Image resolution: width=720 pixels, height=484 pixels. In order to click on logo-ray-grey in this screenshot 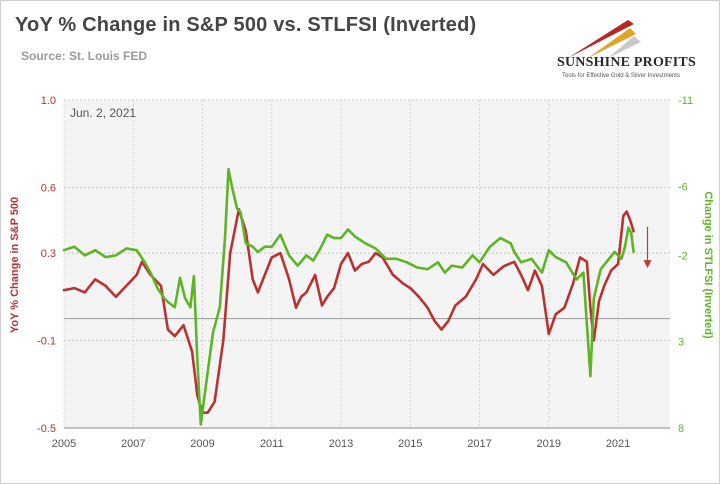, I will do `click(624, 47)`.